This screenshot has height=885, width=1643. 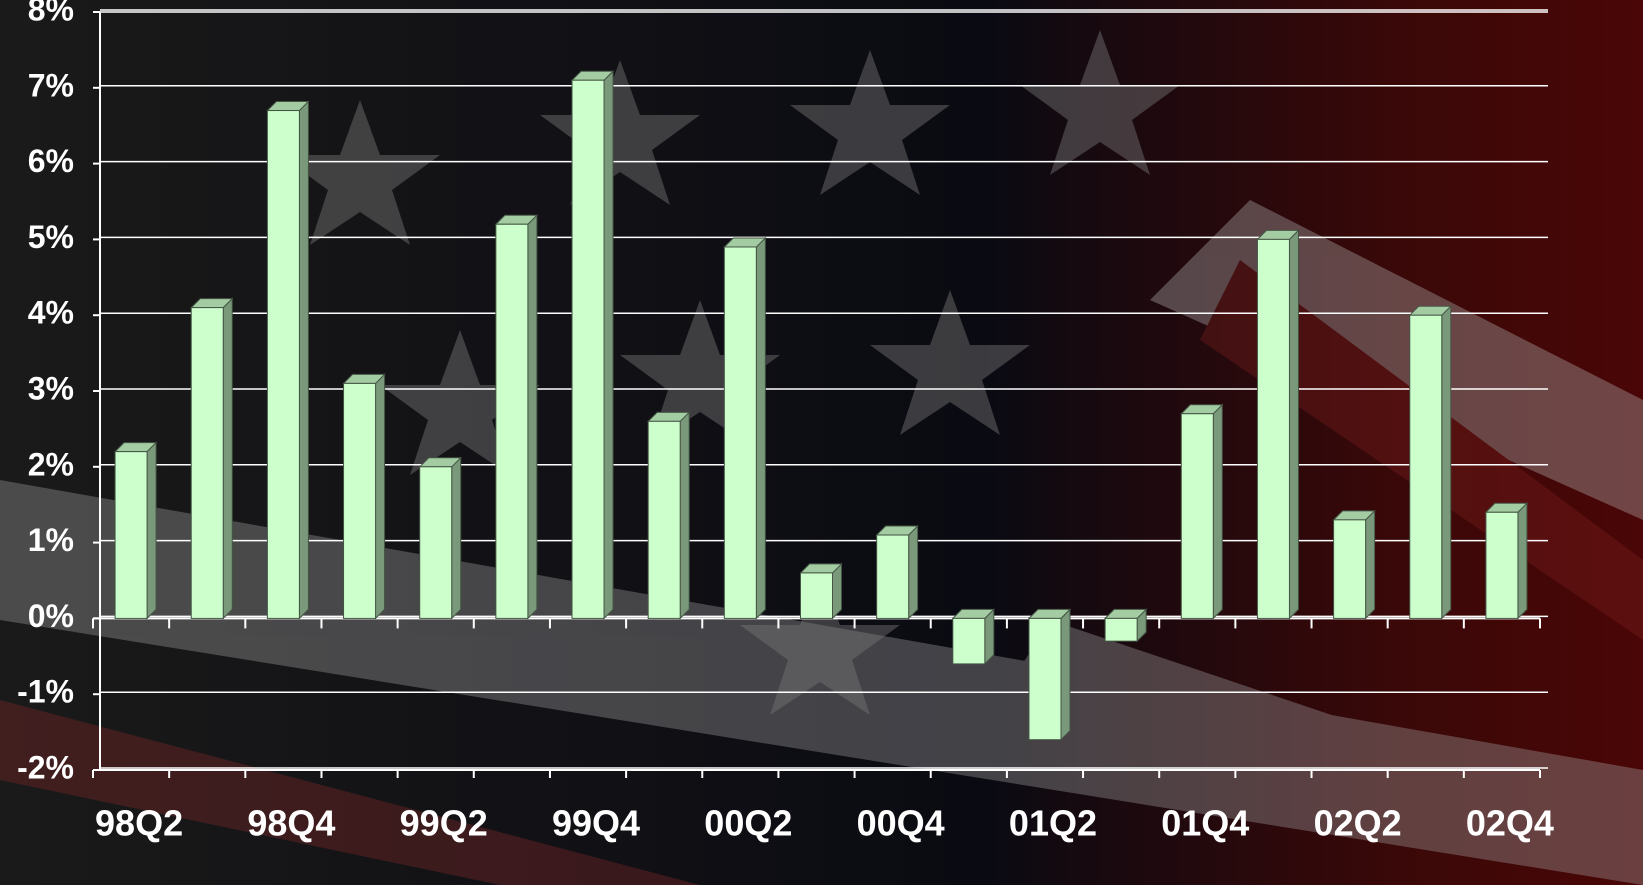 I want to click on x-tick-label: 01Q2, so click(x=1053, y=823).